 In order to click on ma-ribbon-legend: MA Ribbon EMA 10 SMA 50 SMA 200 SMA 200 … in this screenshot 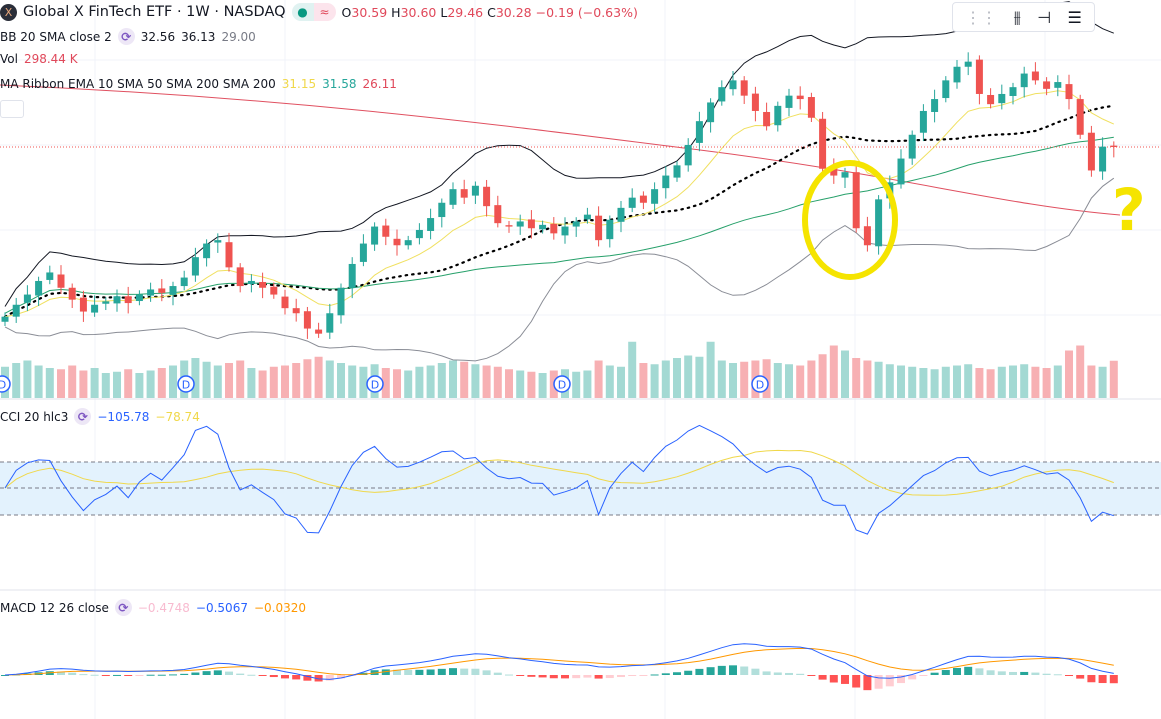, I will do `click(198, 84)`.